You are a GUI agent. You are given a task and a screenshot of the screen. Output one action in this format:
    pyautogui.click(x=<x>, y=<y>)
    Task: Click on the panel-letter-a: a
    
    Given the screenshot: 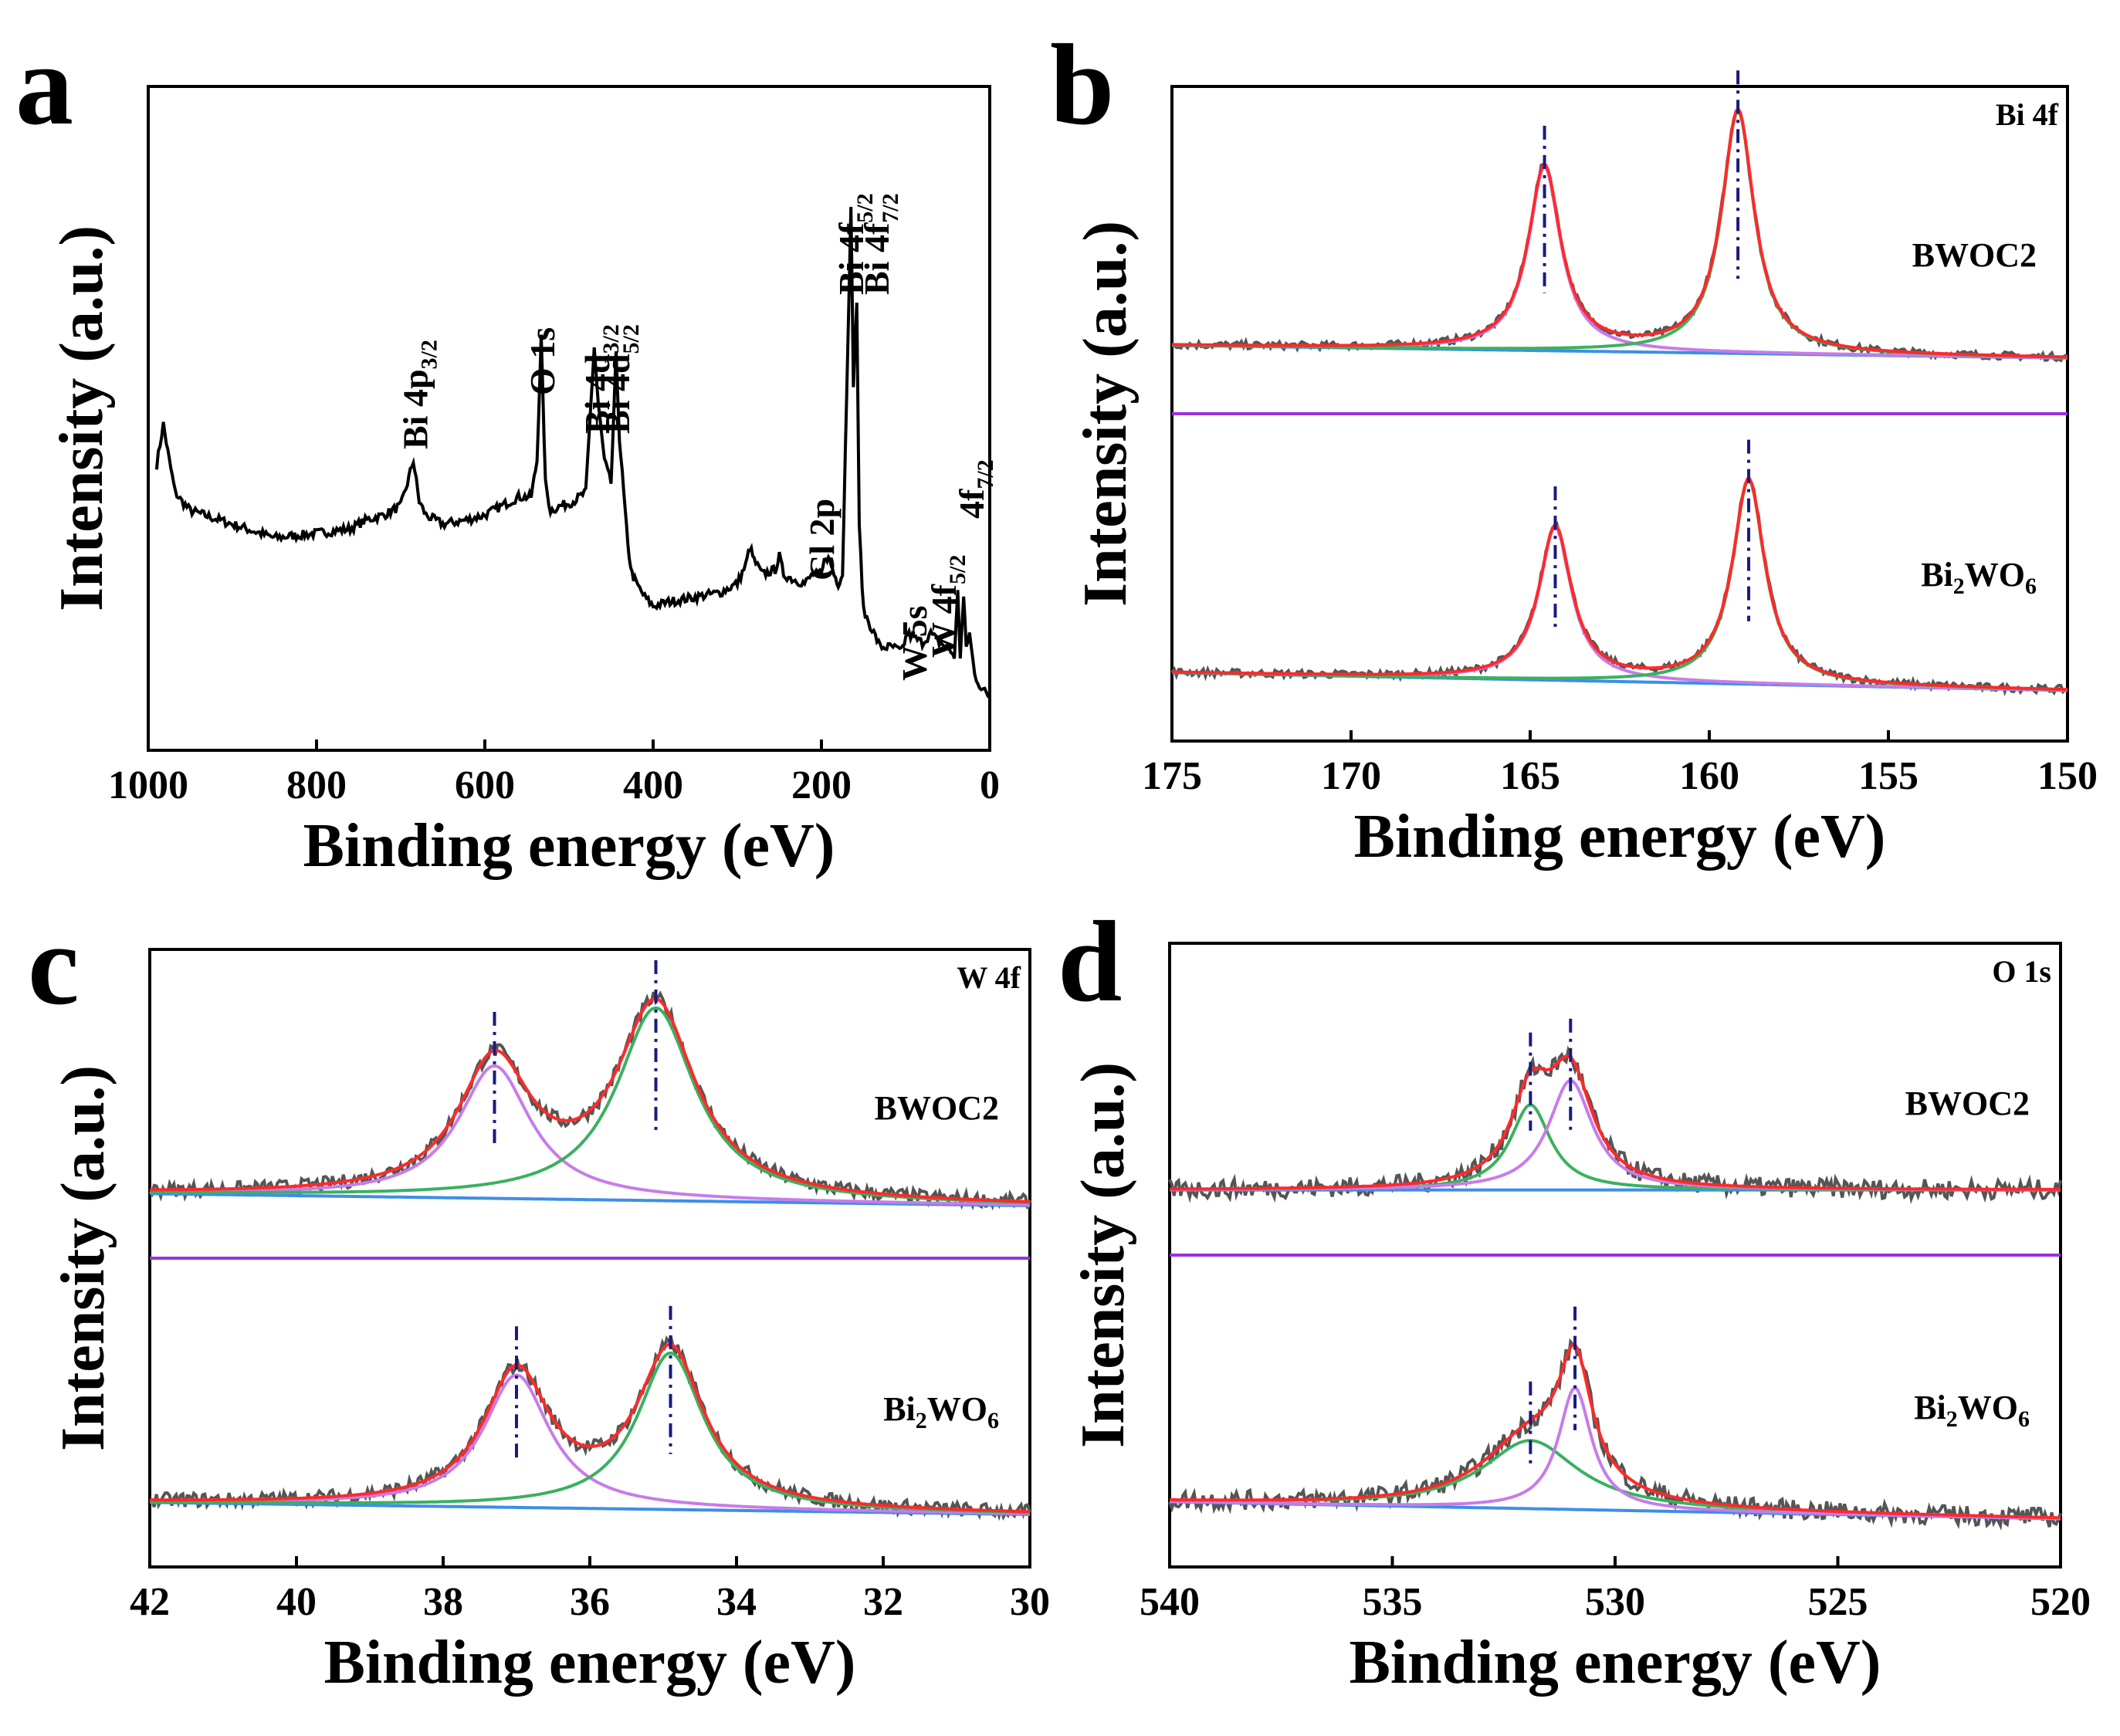 What is the action you would take?
    pyautogui.click(x=44, y=85)
    